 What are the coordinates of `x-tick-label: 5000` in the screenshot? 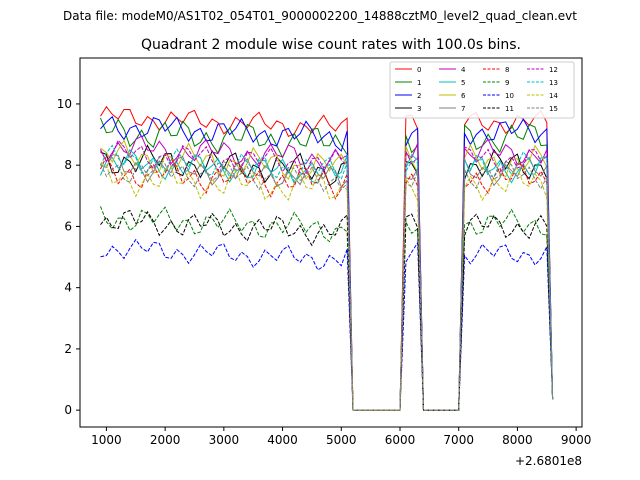 It's located at (341, 440).